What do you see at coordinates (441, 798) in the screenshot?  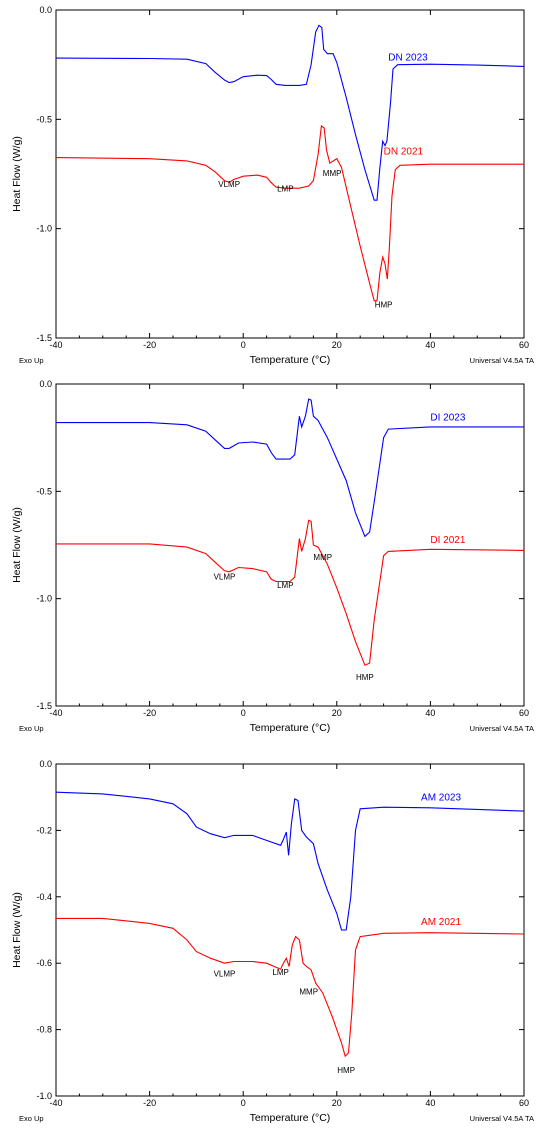 I see `series-label-am-2023: AM 2023` at bounding box center [441, 798].